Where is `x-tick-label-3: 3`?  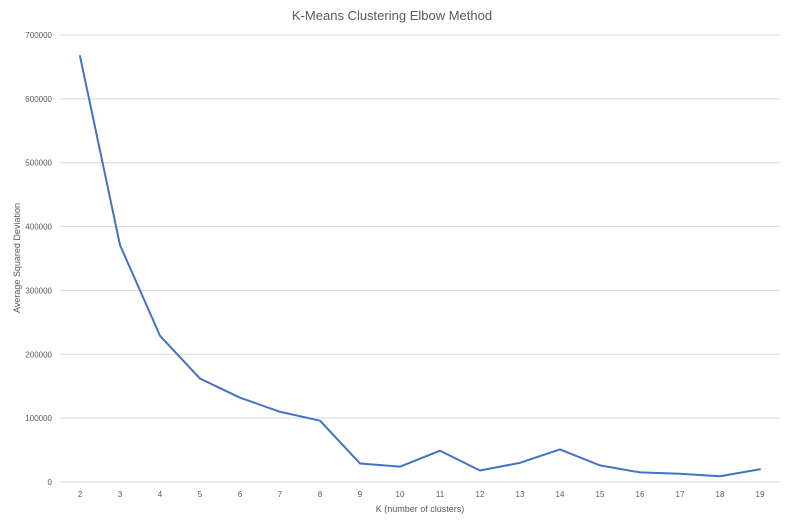 x-tick-label-3: 3 is located at coordinates (120, 494).